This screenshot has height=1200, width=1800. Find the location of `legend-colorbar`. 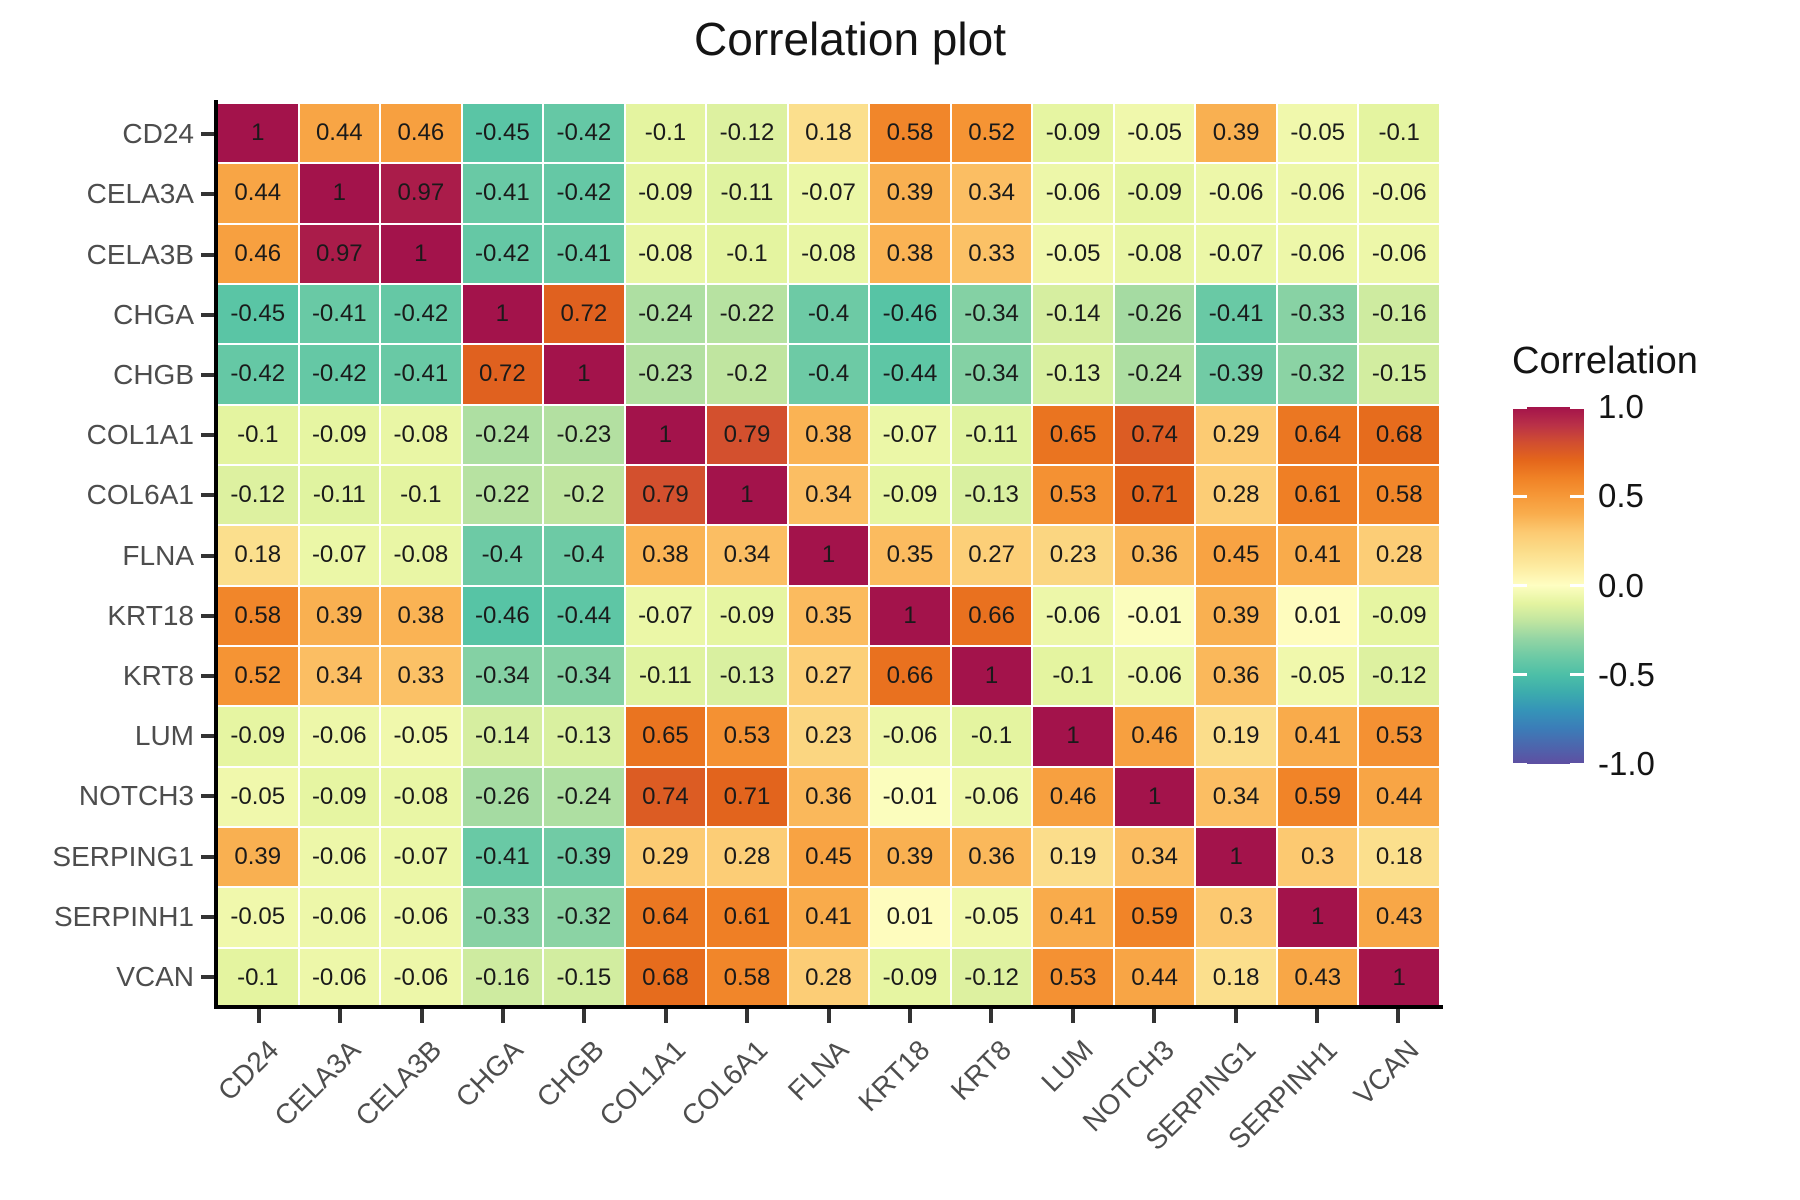

legend-colorbar is located at coordinates (1548, 585).